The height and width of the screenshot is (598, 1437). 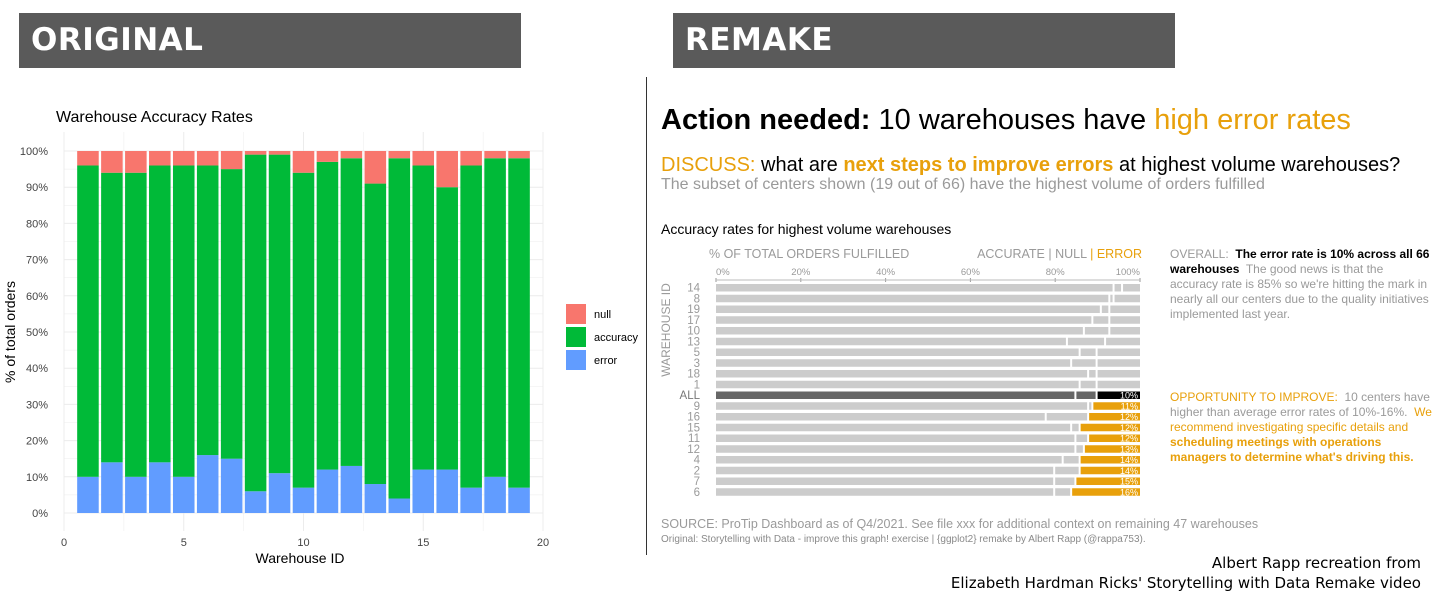 I want to click on original-chart-title: Warehouse Accuracy Rates, so click(x=154, y=117).